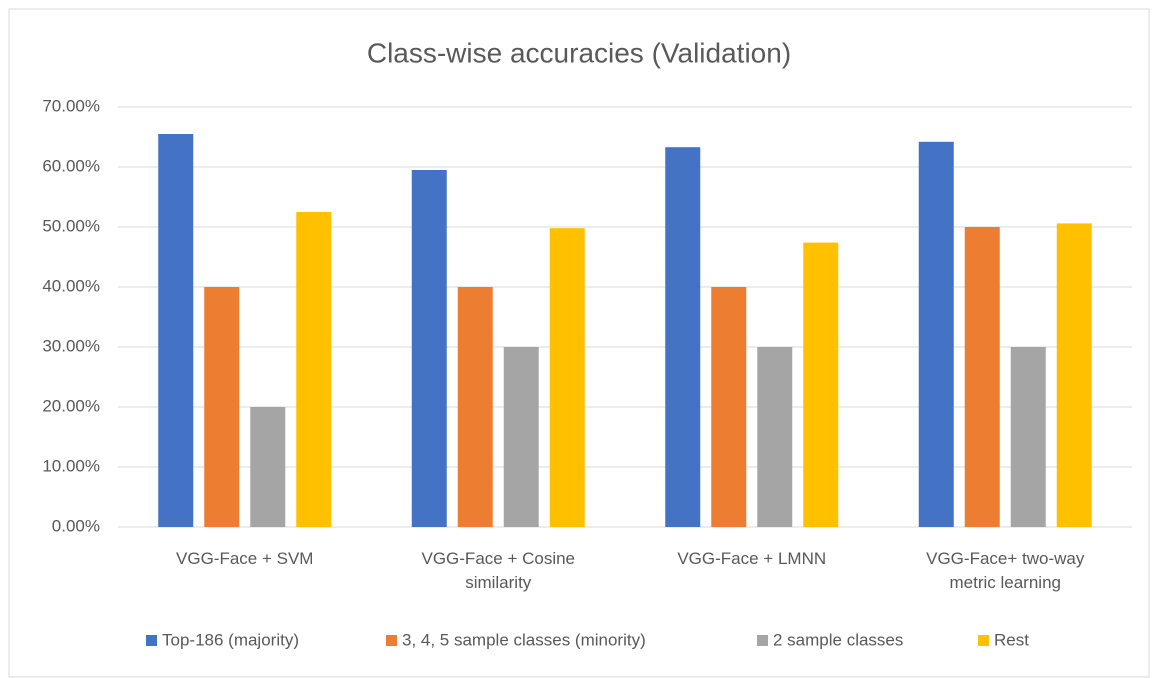  I want to click on legend-label: 3, 4, 5 sample classes (minority), so click(524, 639).